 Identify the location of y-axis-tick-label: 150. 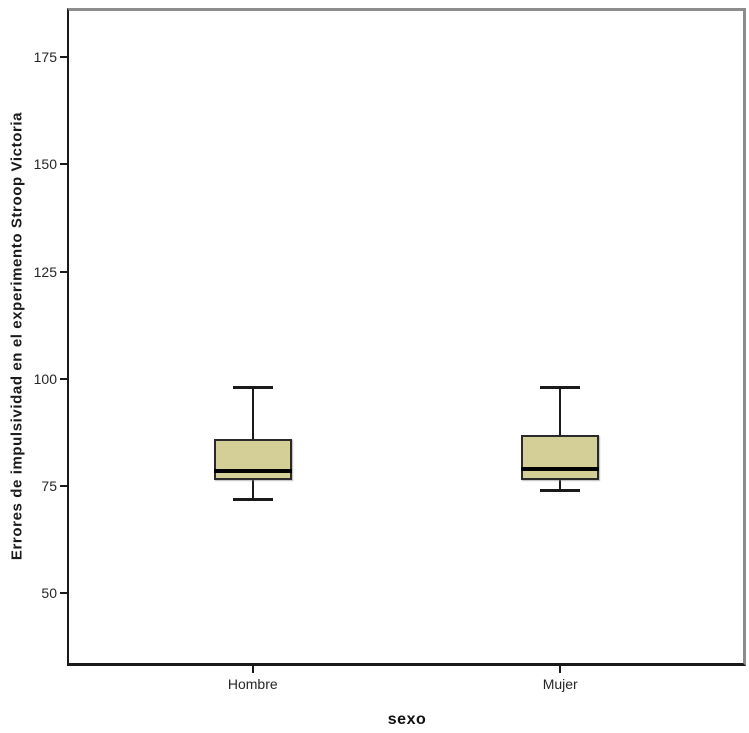
(45, 164).